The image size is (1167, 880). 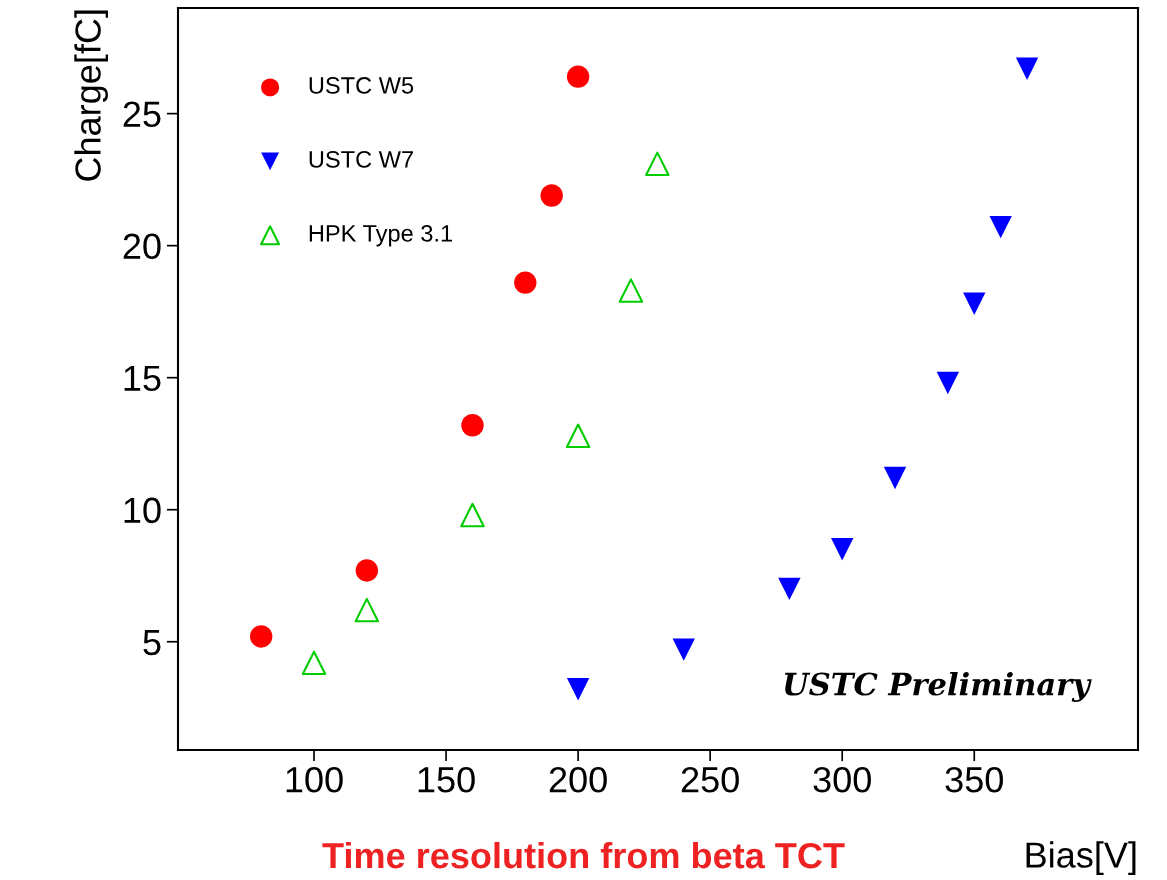 I want to click on x-tick-label: 300, so click(x=842, y=779).